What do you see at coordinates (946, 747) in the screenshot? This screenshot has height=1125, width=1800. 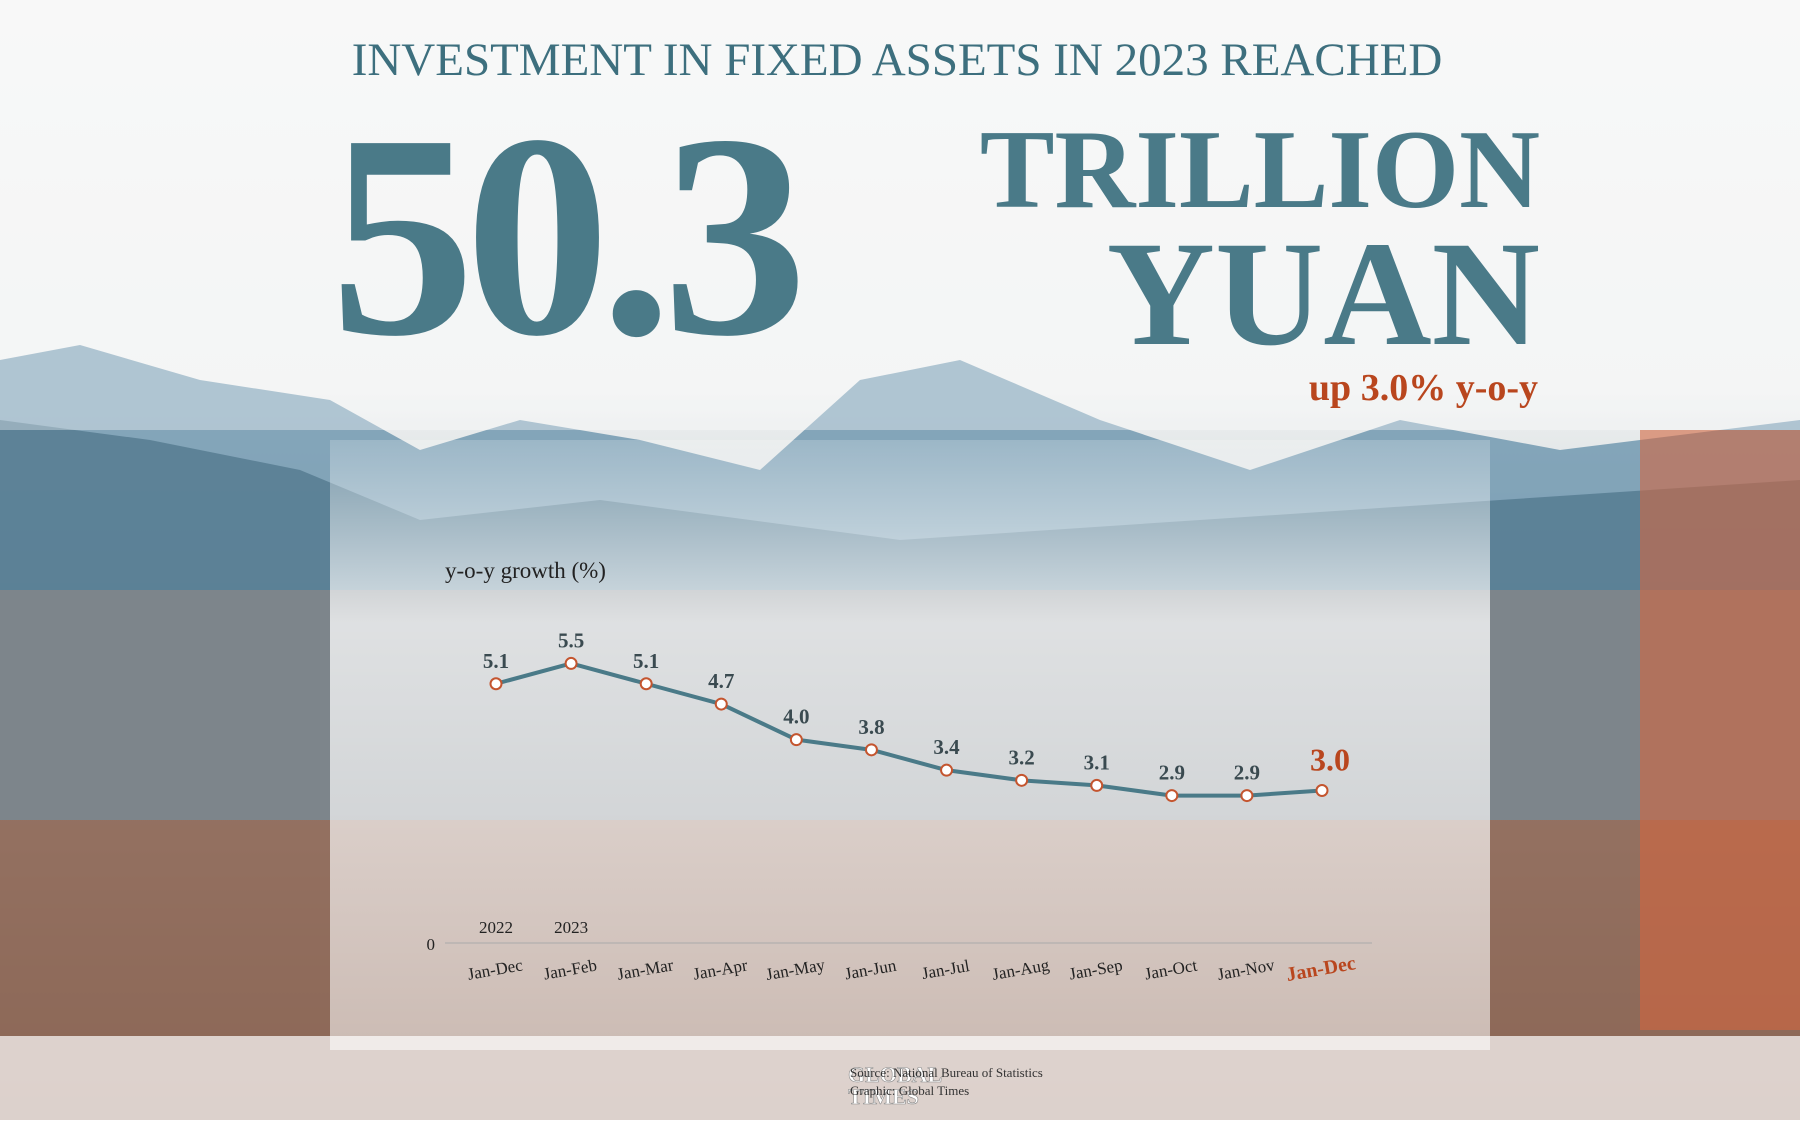 I see `value-label: 3.4` at bounding box center [946, 747].